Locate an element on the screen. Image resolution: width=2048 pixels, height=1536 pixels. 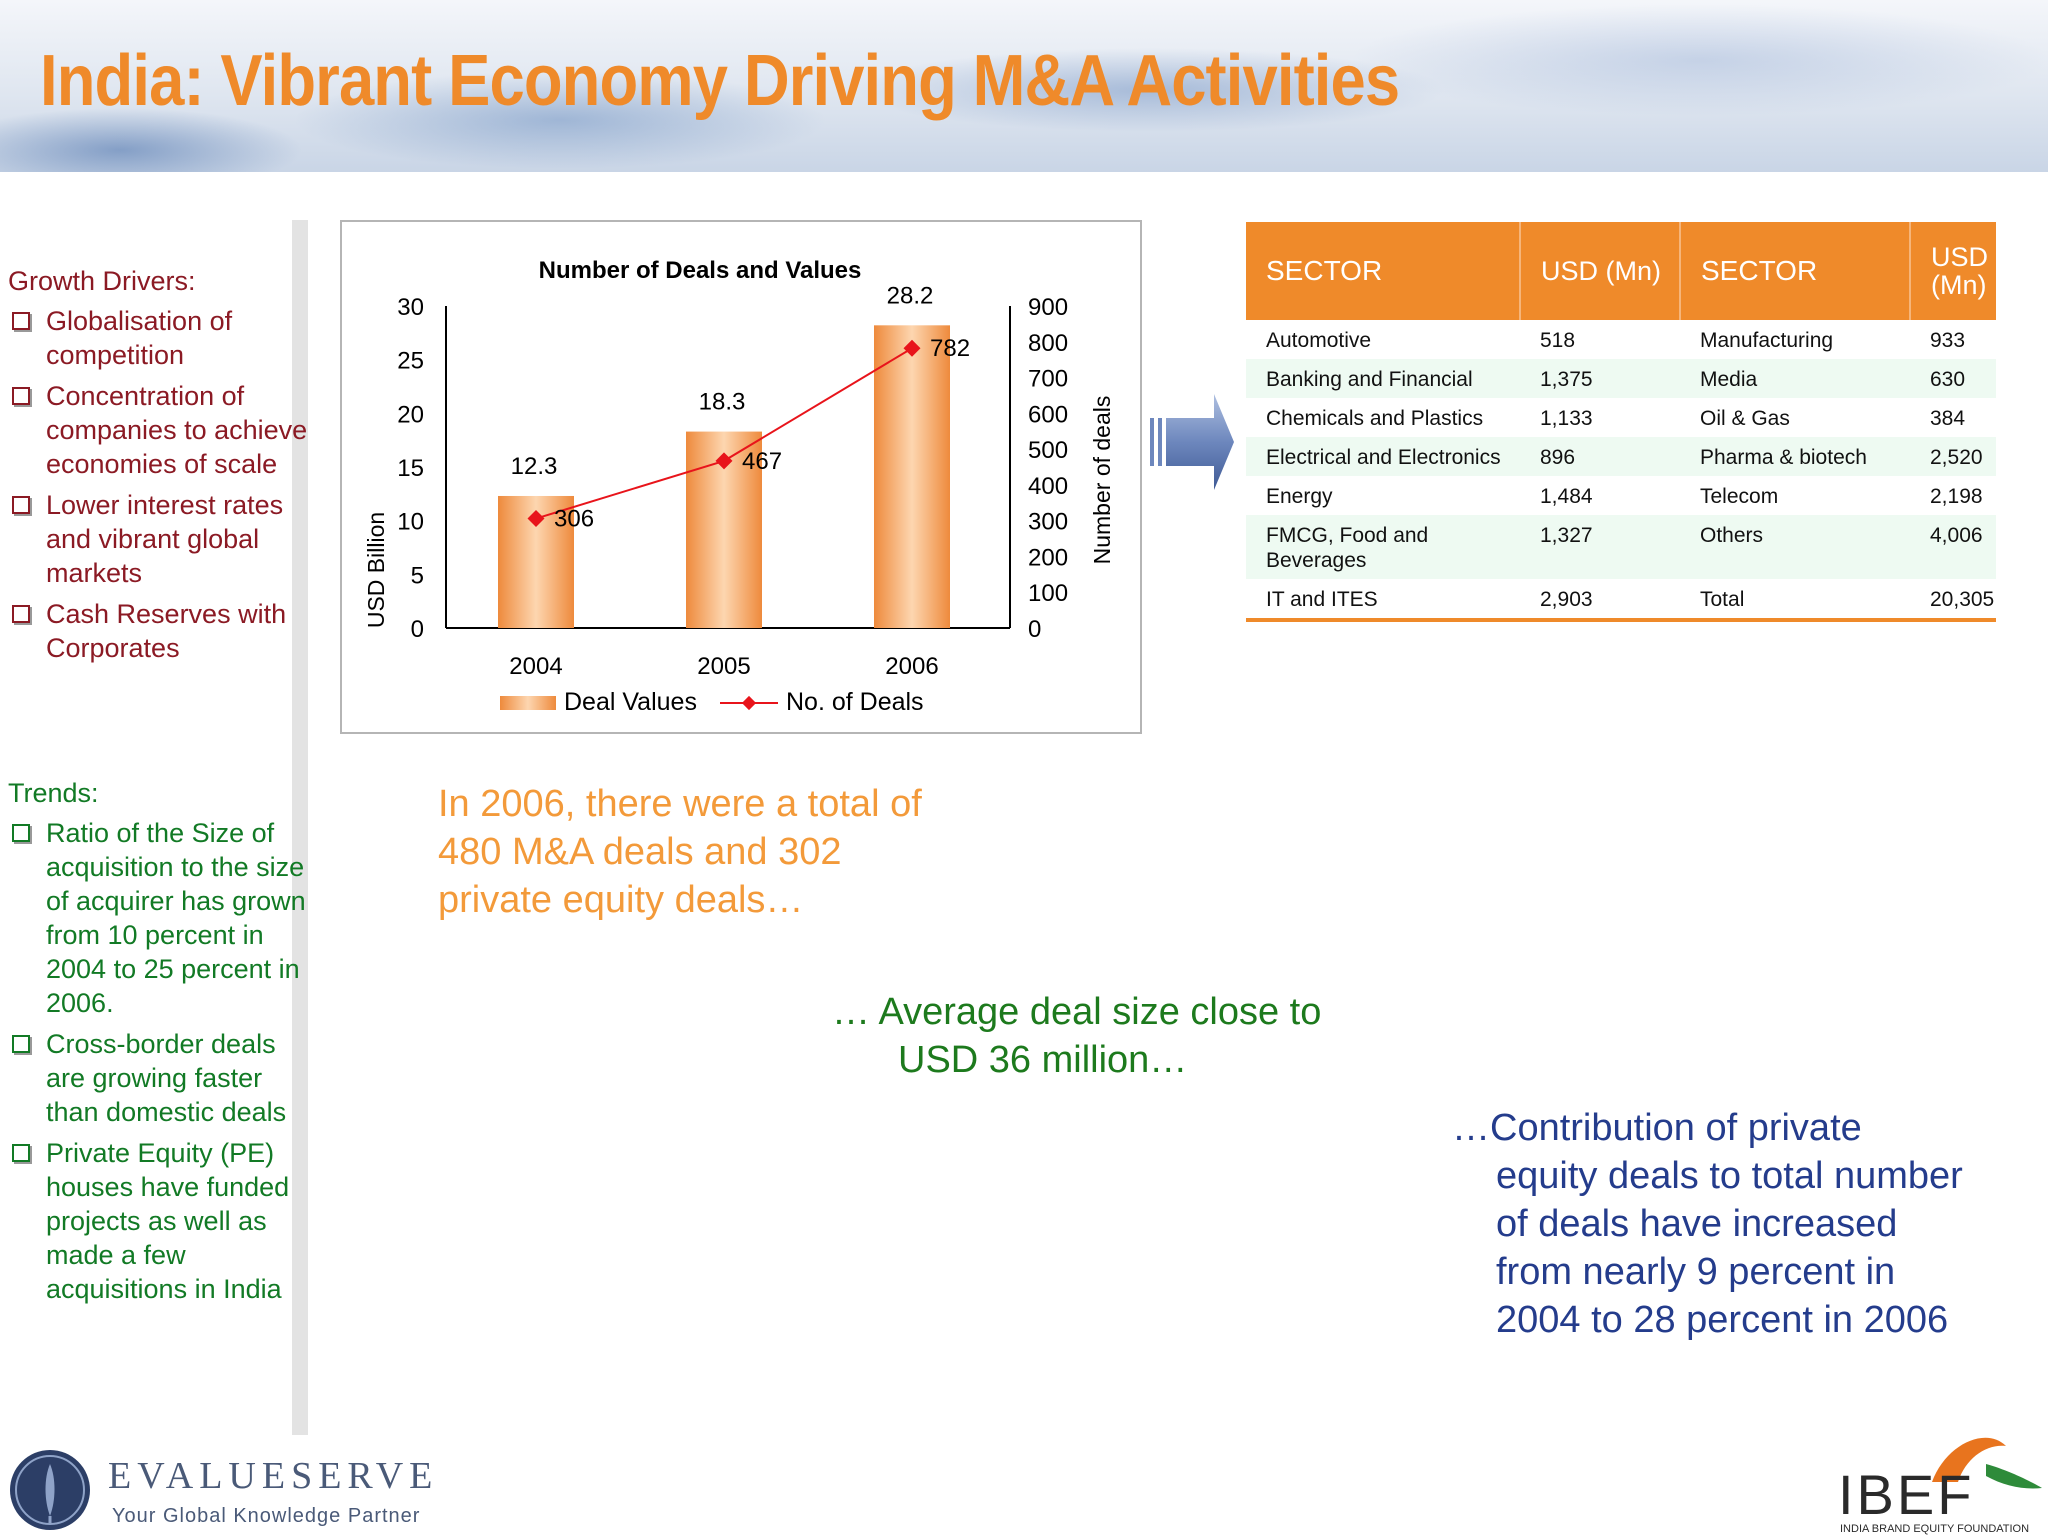
legend-bar-swatch is located at coordinates (528, 703).